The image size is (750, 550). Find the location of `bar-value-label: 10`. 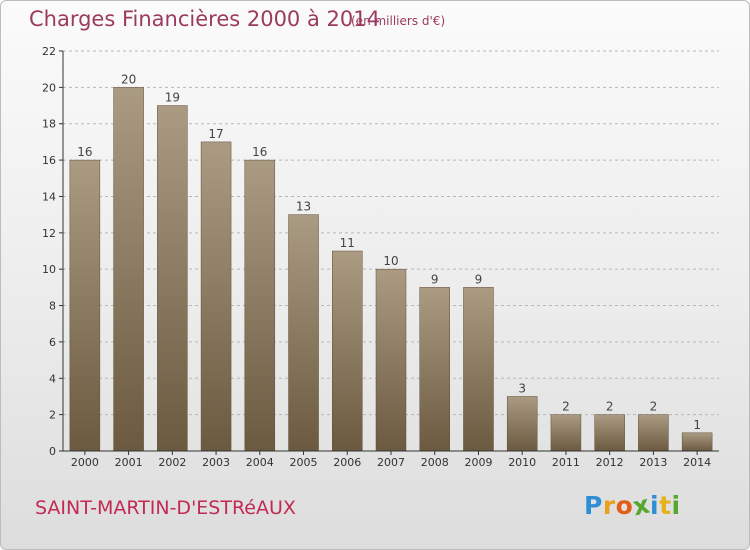

bar-value-label: 10 is located at coordinates (390, 261).